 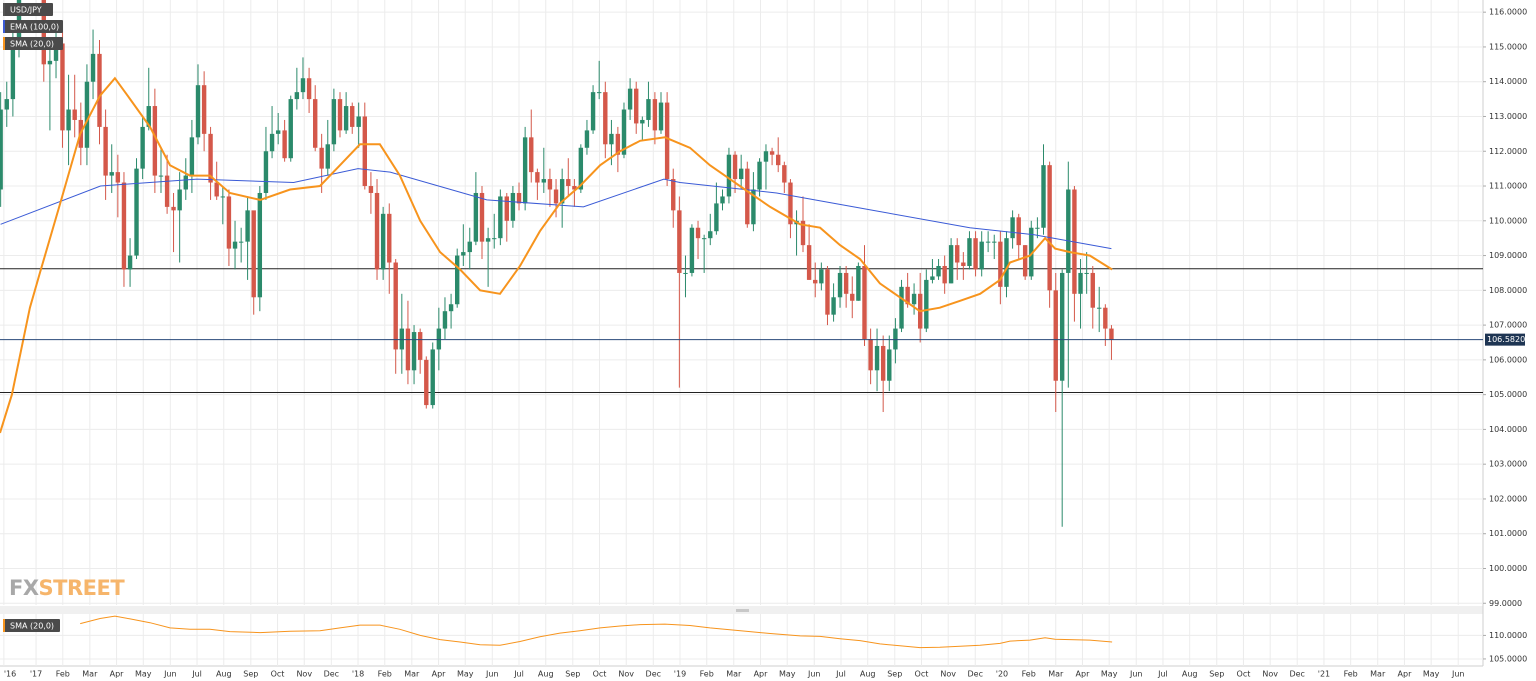 What do you see at coordinates (1244, 674) in the screenshot?
I see `x-tick-label: Oct` at bounding box center [1244, 674].